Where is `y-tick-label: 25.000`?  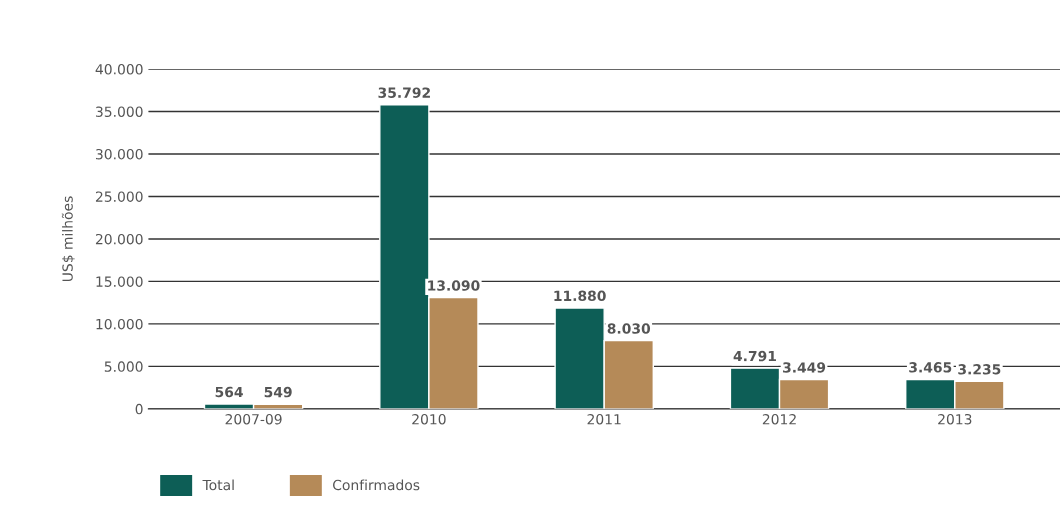
y-tick-label: 25.000 is located at coordinates (119, 196).